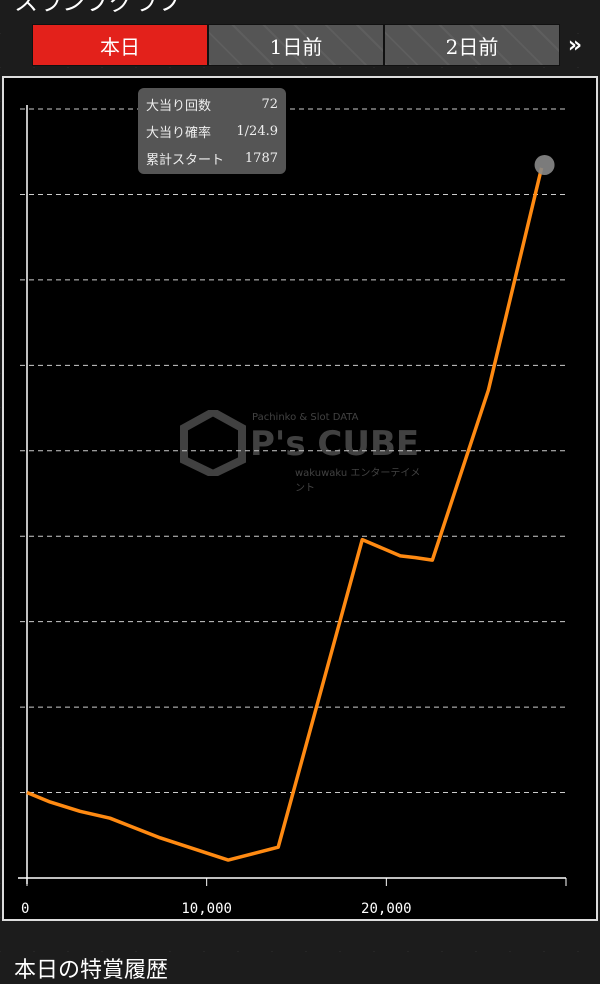  I want to click on stat-row-total-starts: 累計スタート 1787, so click(212, 158).